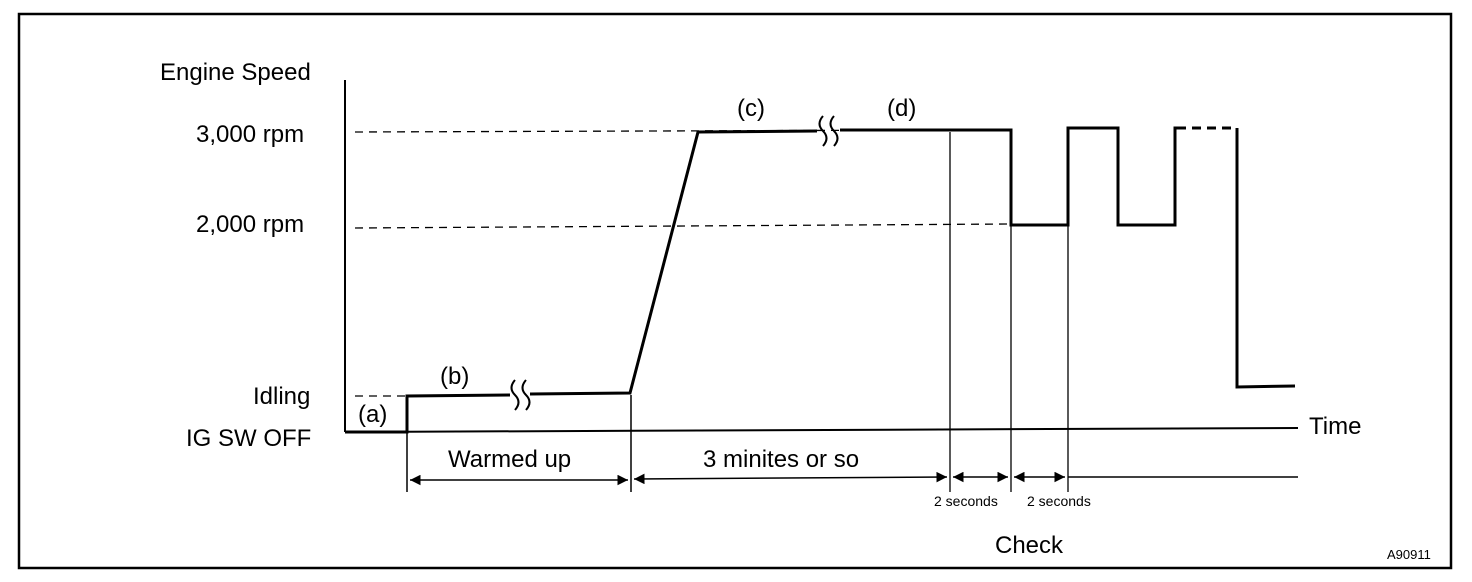 Image resolution: width=1472 pixels, height=582 pixels. I want to click on rpm-3000-label: 3,000 rpm, so click(250, 134).